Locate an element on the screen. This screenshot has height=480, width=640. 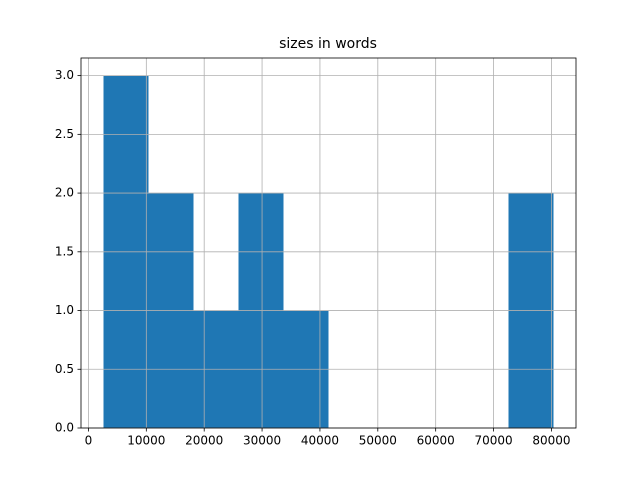
x-tick-label: 60000 is located at coordinates (436, 441).